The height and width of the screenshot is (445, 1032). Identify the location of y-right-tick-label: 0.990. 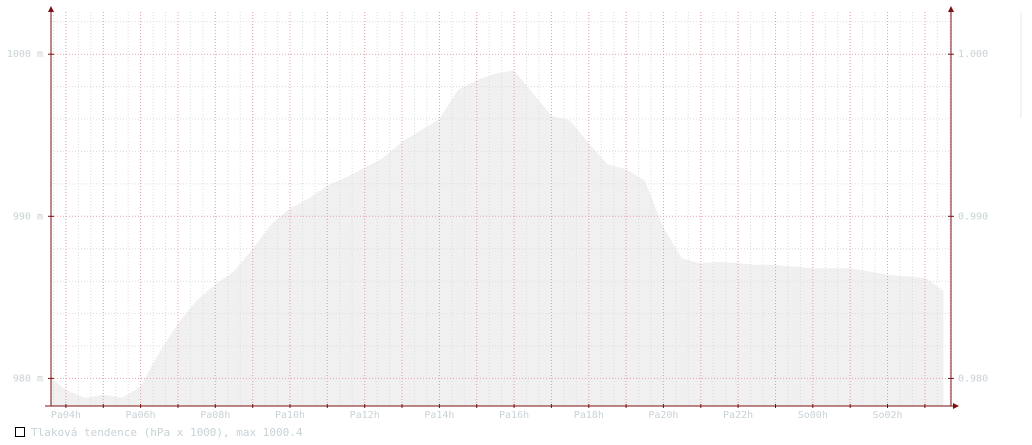
(973, 216).